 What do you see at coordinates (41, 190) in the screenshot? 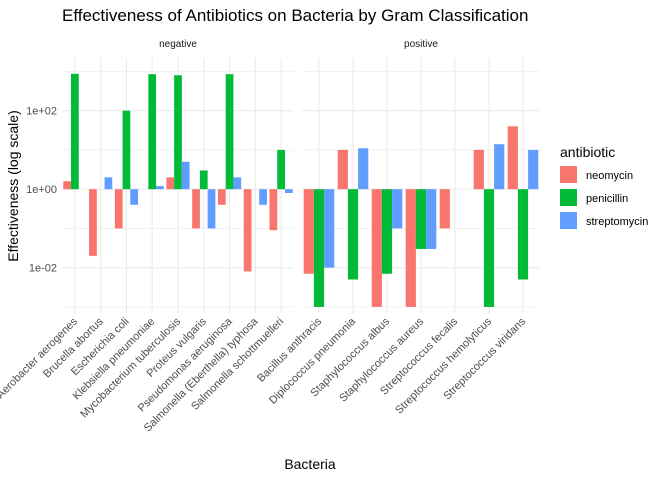
I see `y-tick-label-1: 1e+00` at bounding box center [41, 190].